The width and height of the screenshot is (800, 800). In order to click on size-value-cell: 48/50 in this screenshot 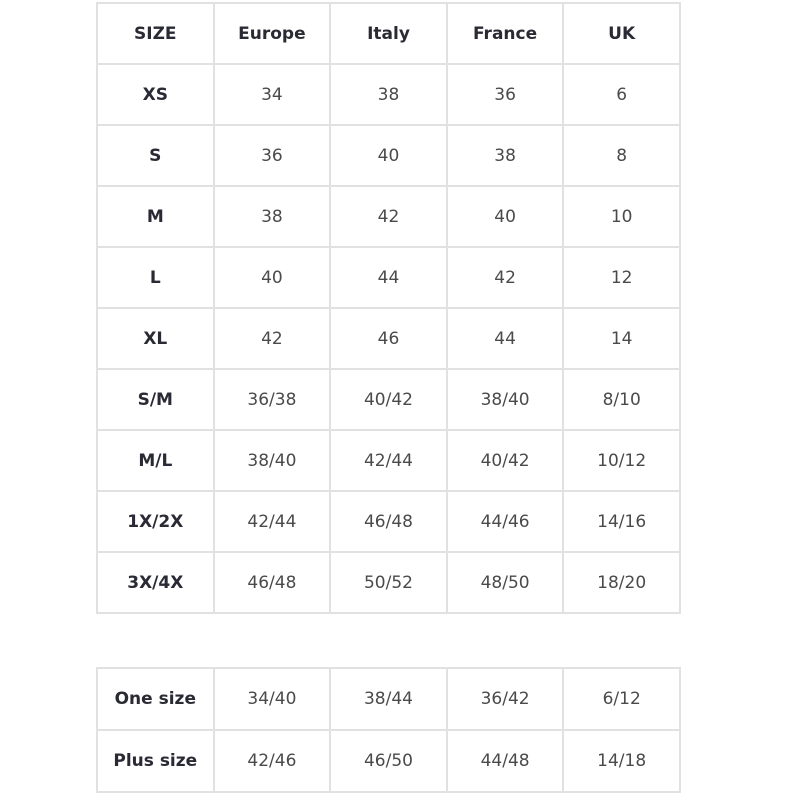, I will do `click(505, 582)`.